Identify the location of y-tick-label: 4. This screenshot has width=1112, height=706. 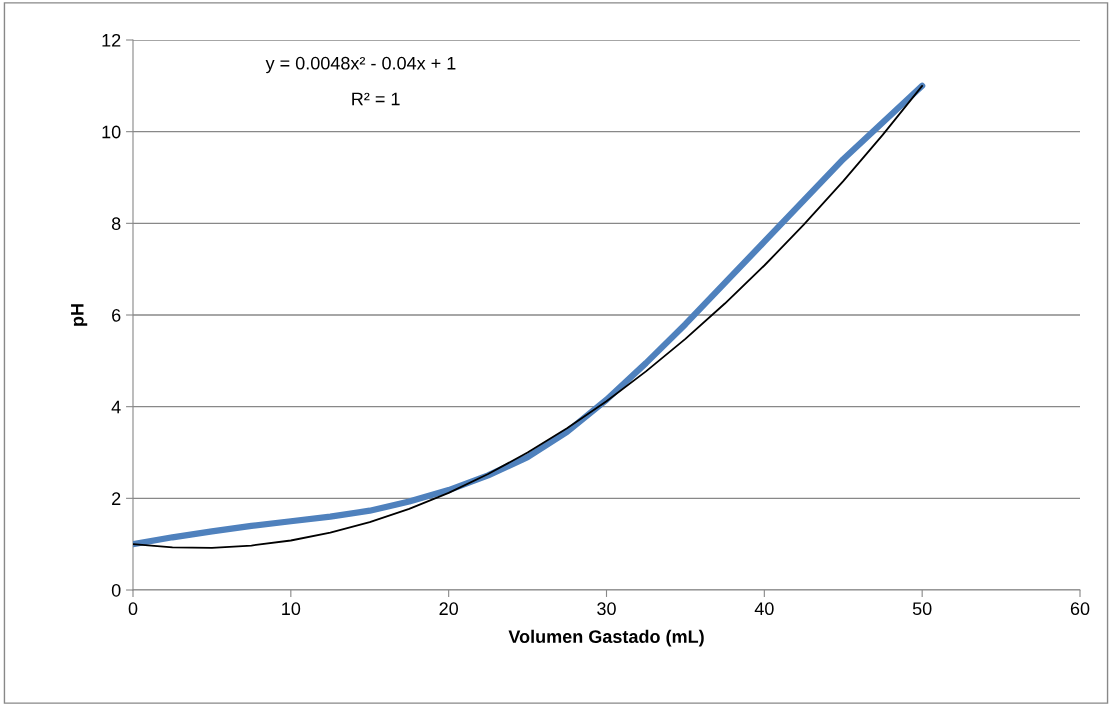
(116, 407).